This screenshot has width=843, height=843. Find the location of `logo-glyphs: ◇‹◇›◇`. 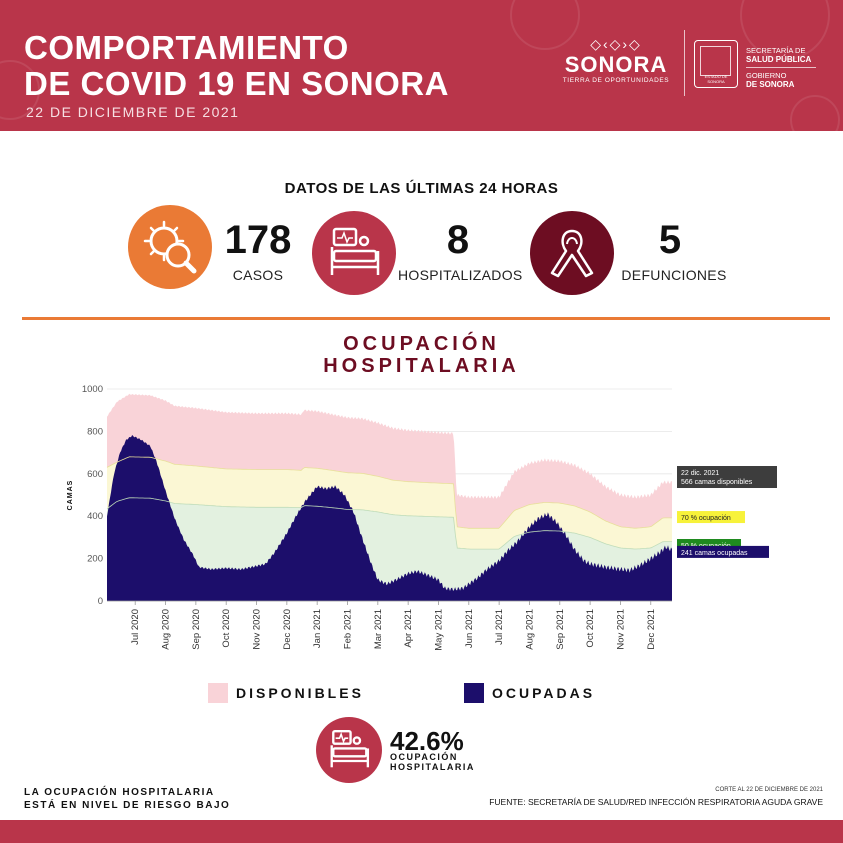

logo-glyphs: ◇‹◇›◇ is located at coordinates (616, 44).